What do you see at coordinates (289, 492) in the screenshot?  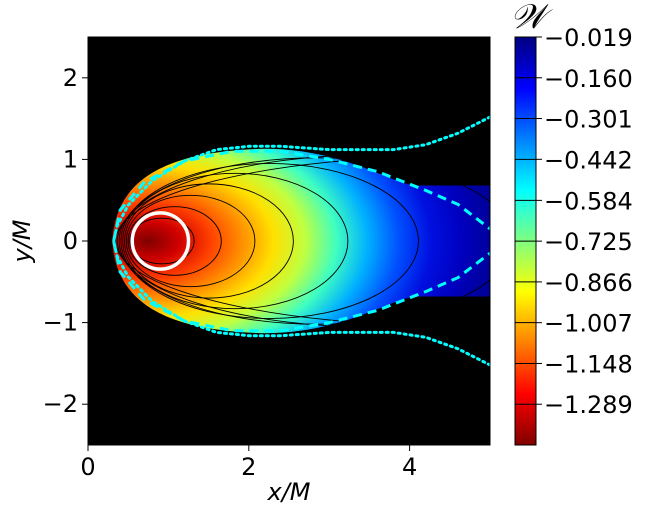 I see `x-axis-label: x/M` at bounding box center [289, 492].